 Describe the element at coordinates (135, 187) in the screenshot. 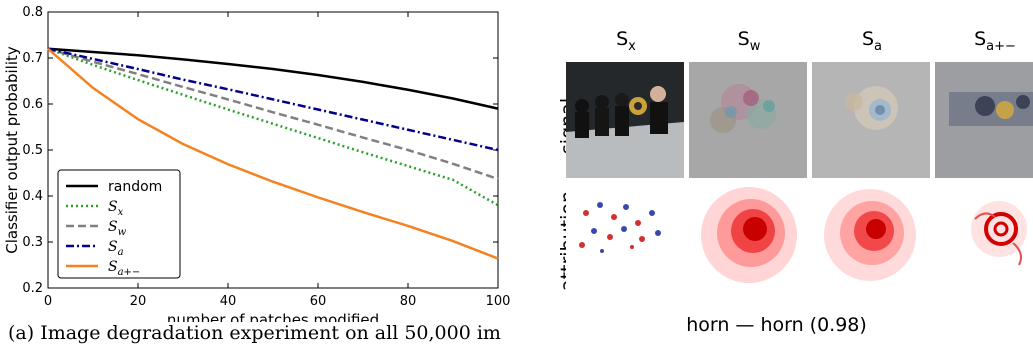

I see `legend-label-0: random` at that location.